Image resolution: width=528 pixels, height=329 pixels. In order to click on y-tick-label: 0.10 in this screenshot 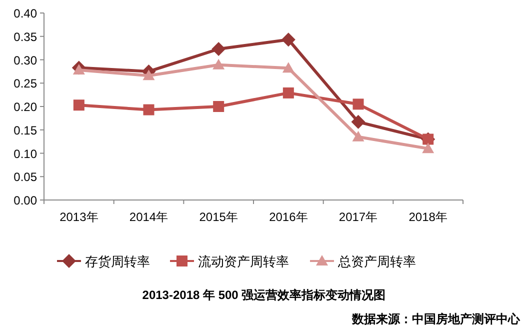, I will do `click(26, 153)`.